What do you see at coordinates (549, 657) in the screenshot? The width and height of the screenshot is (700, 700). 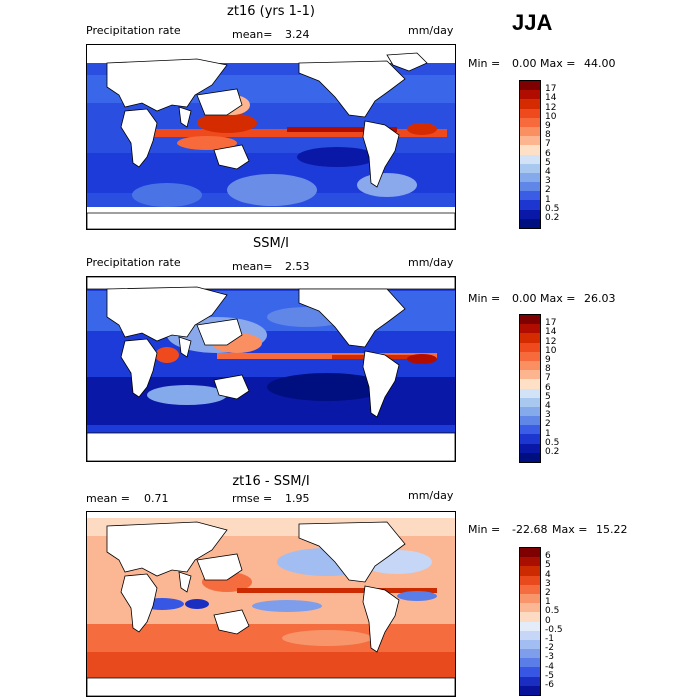 I see `colorbar-label: -3` at bounding box center [549, 657].